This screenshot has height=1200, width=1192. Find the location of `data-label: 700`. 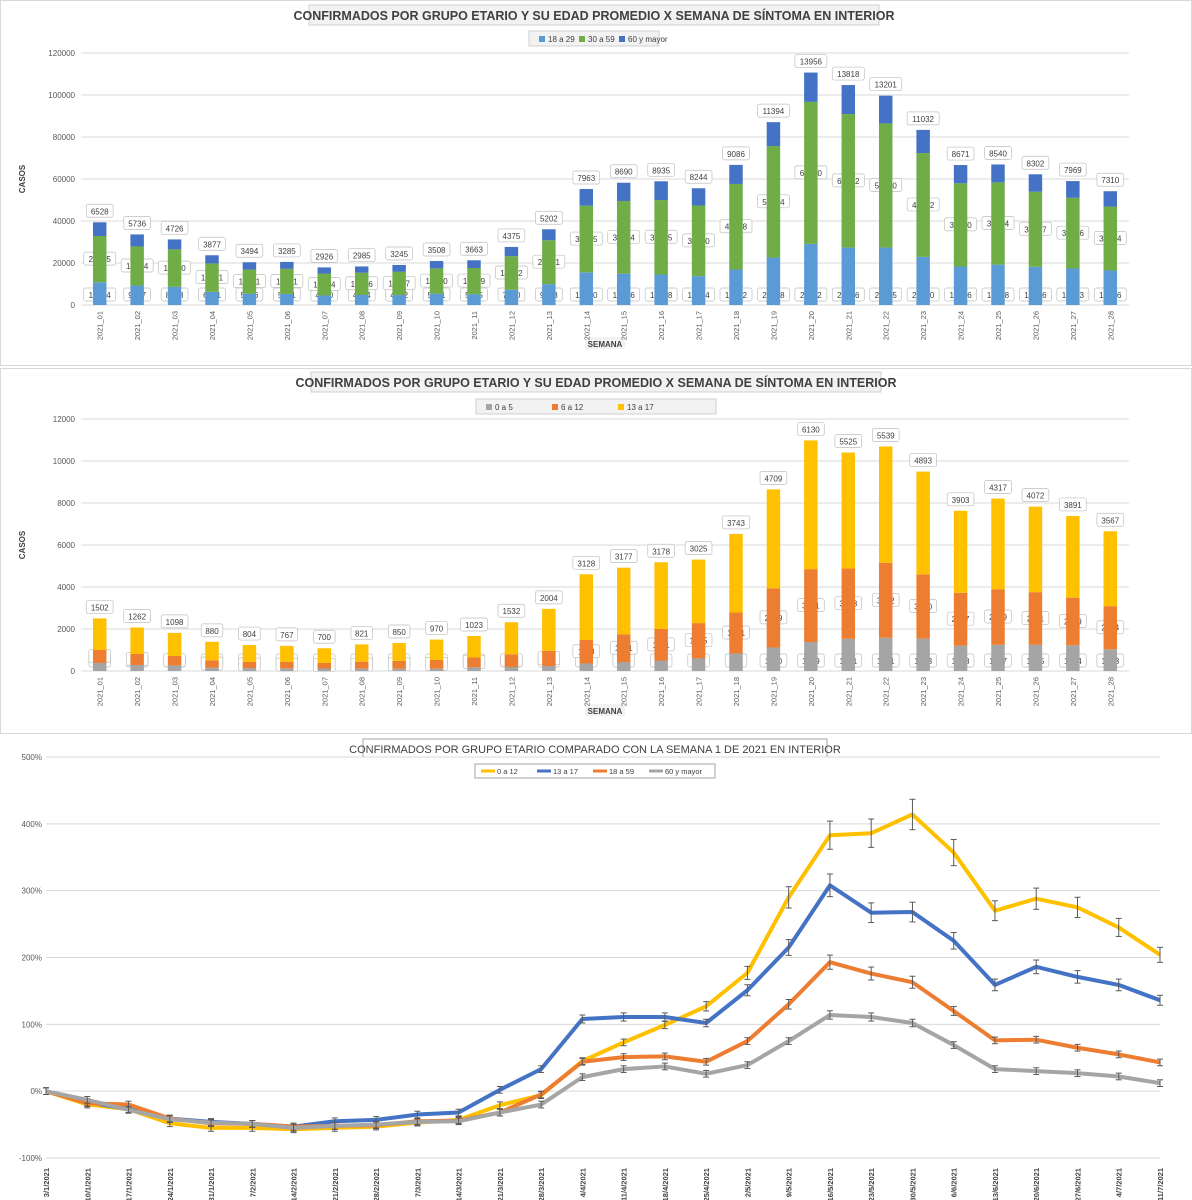

data-label: 700 is located at coordinates (325, 637).